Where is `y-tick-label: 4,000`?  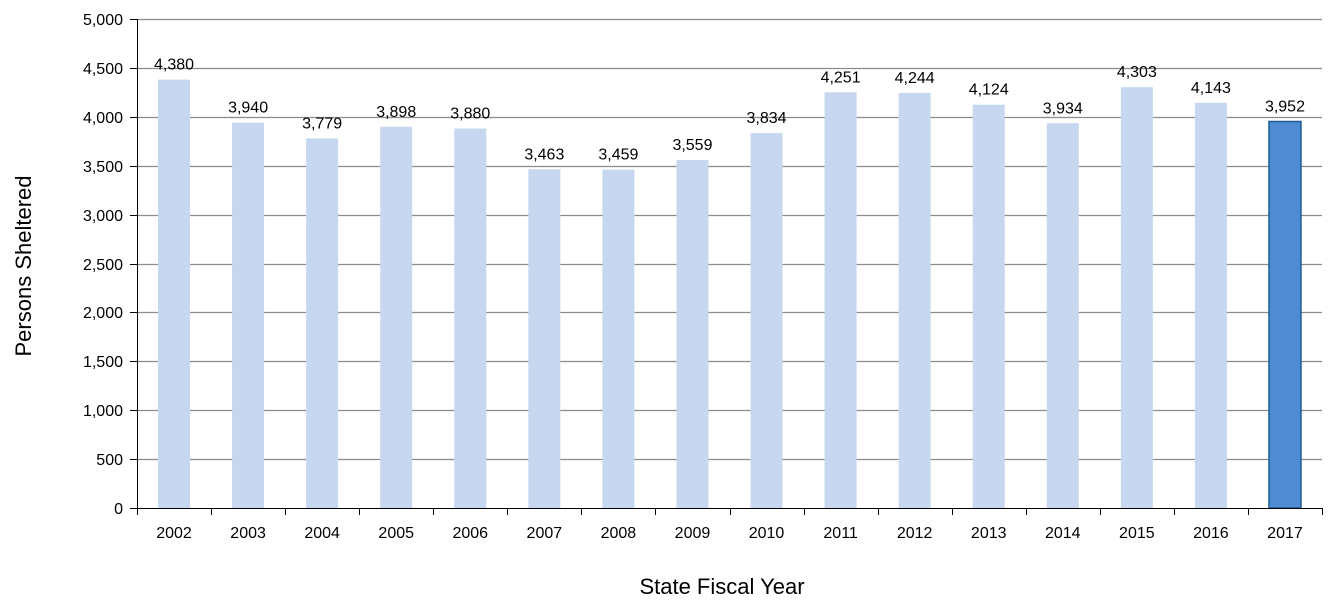 y-tick-label: 4,000 is located at coordinates (103, 118).